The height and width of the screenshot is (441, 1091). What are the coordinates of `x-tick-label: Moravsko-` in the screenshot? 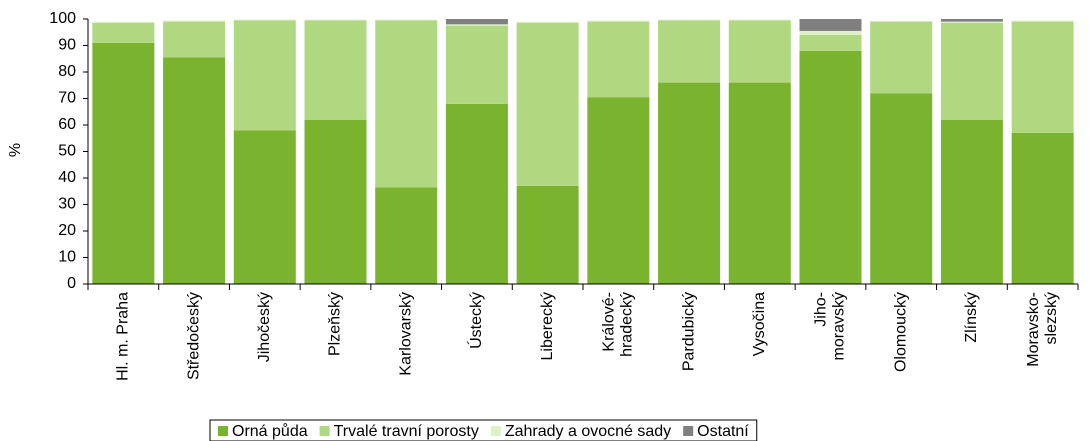 It's located at (1033, 329).